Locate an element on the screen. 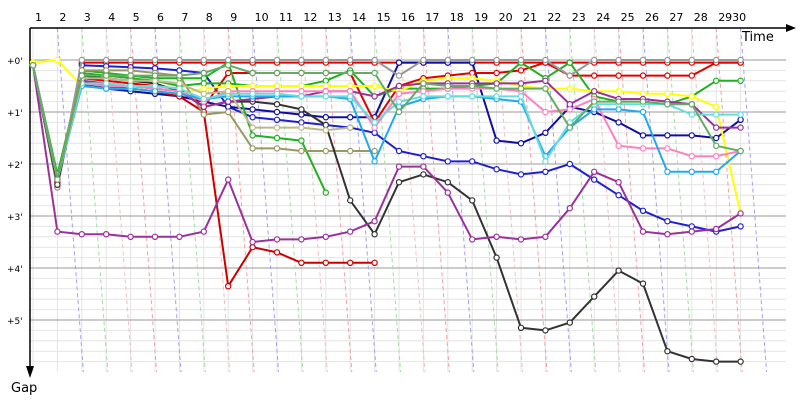  lap-label: 4 is located at coordinates (111, 17).